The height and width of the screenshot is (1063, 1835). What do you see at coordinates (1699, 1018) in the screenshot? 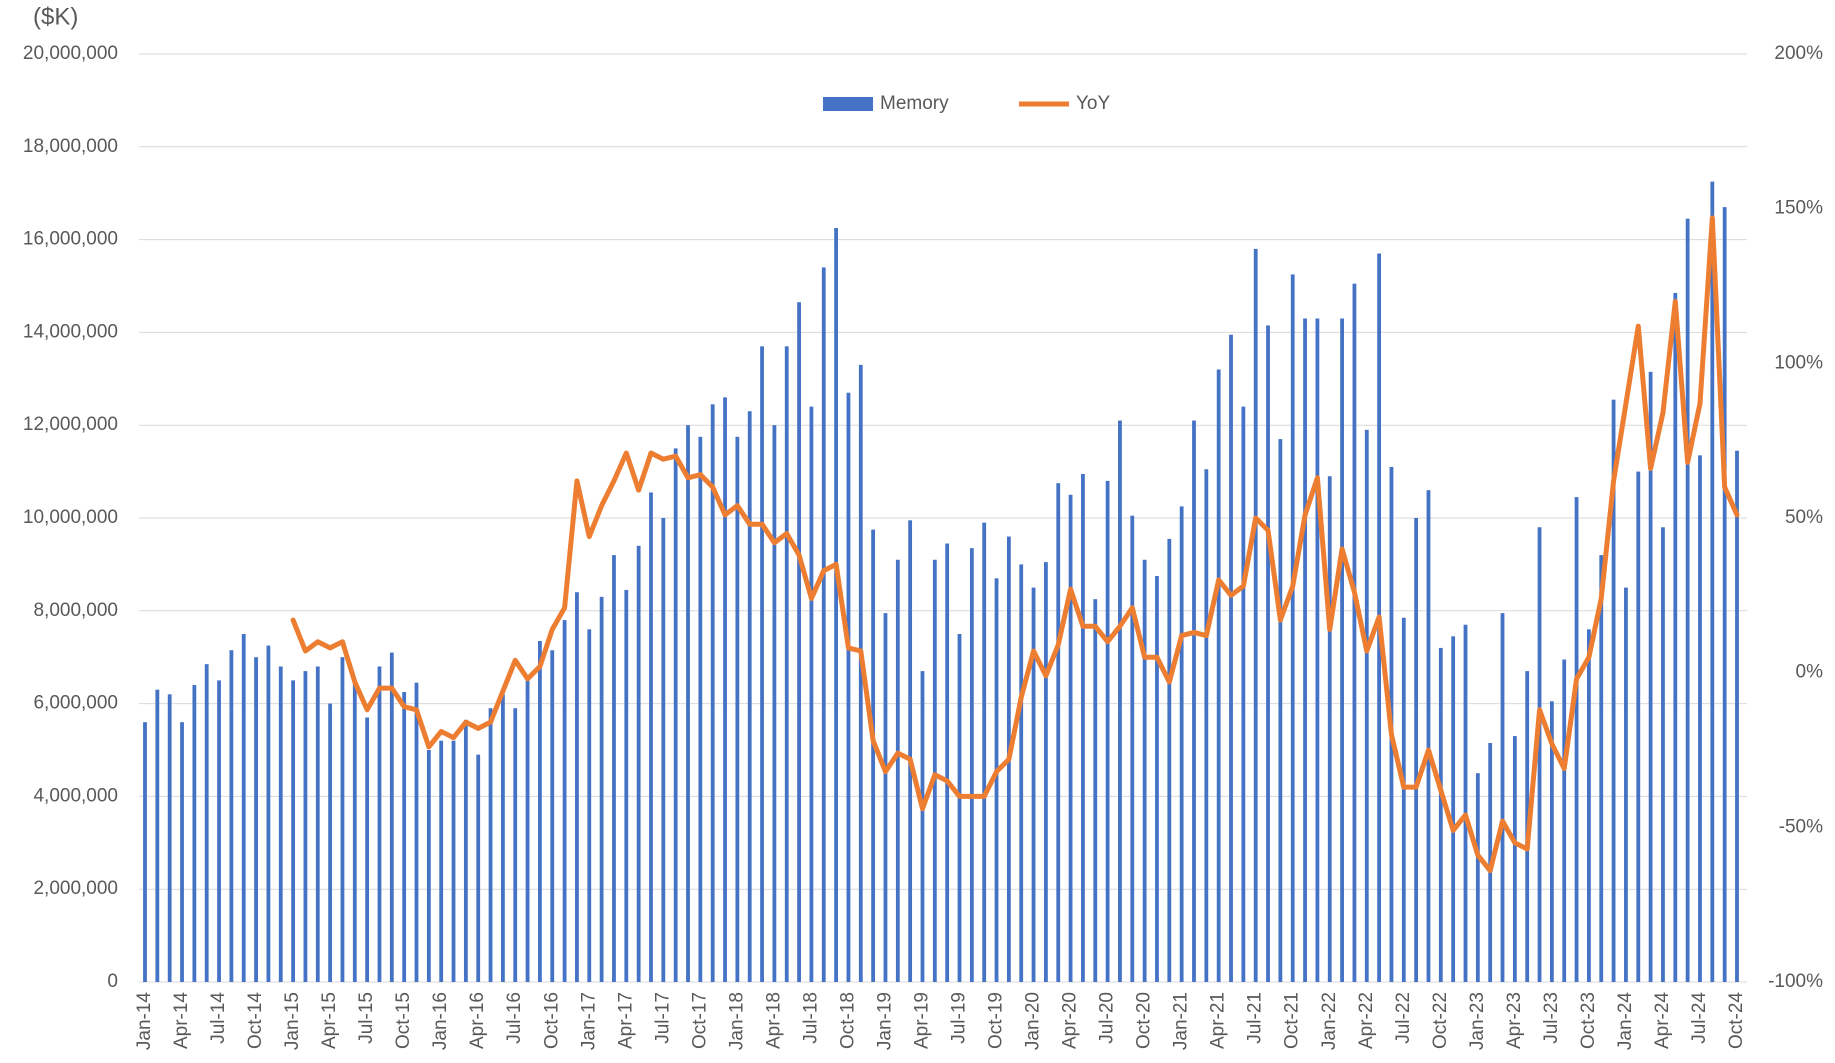
I see `x-tick-label: Jul-24` at bounding box center [1699, 1018].